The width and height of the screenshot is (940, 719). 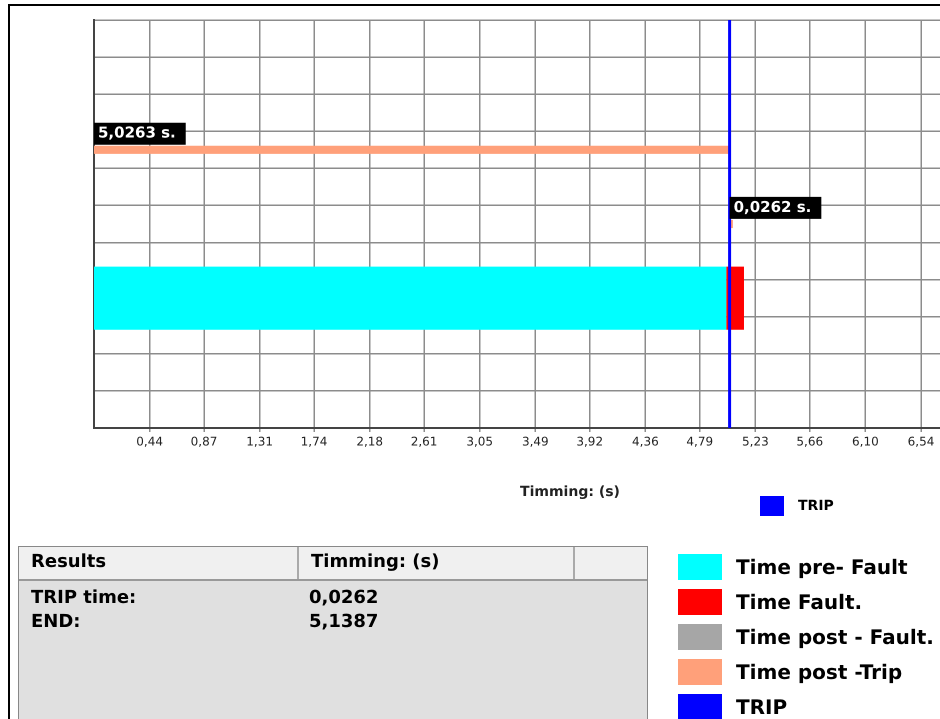 I want to click on x-tick-label: 6,54, so click(x=921, y=441).